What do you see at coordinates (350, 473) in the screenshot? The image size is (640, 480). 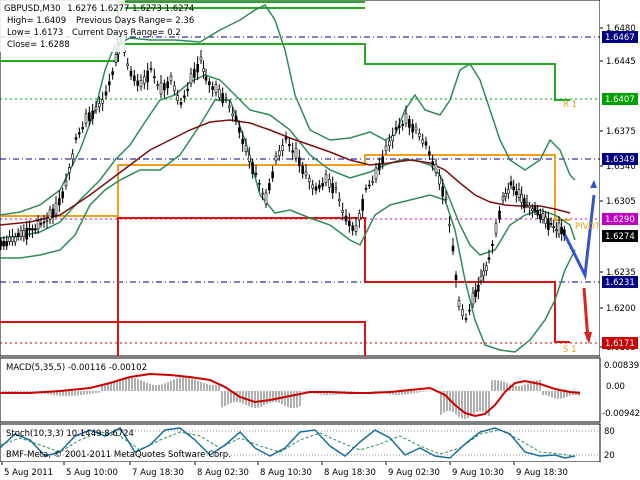 I see `time-tick-label: 8 Aug 18:30` at bounding box center [350, 473].